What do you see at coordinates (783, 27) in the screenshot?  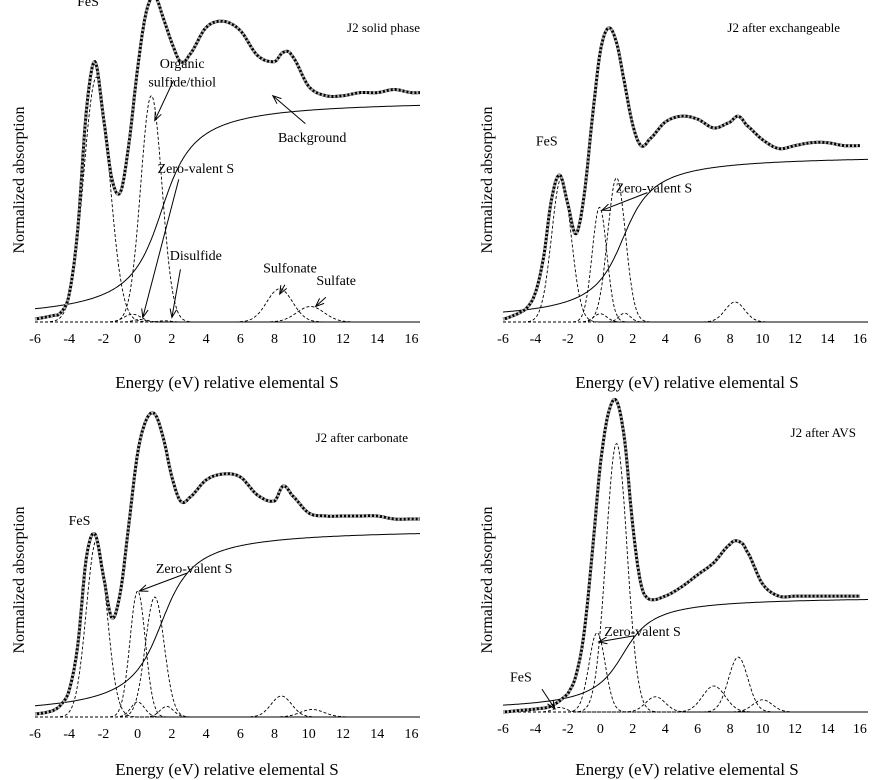 I see `panel-title: J2 after exchangeable` at bounding box center [783, 27].